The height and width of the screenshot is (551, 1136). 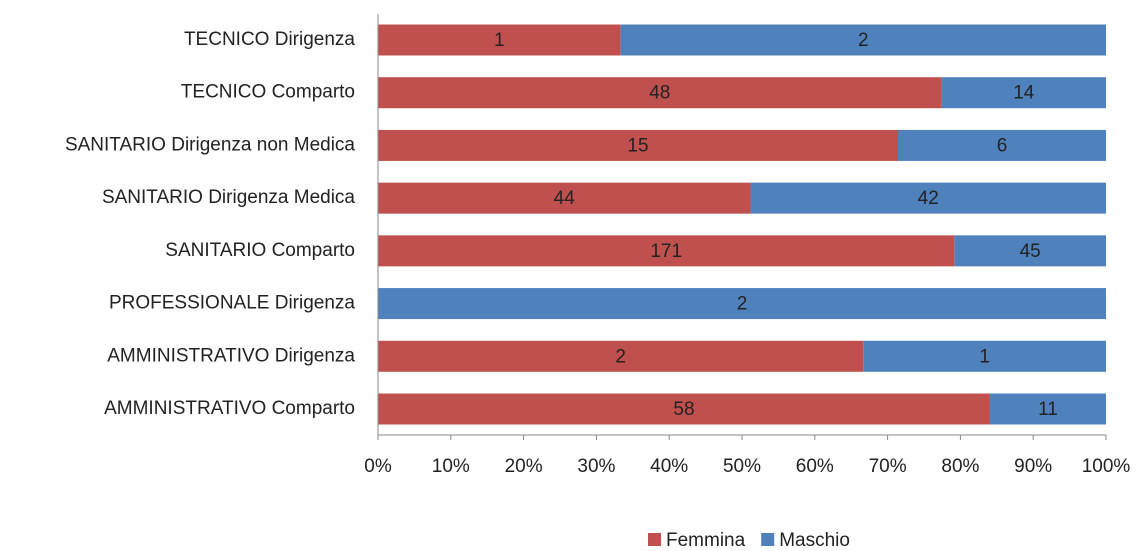 I want to click on x-tick-label: 60%, so click(x=815, y=466).